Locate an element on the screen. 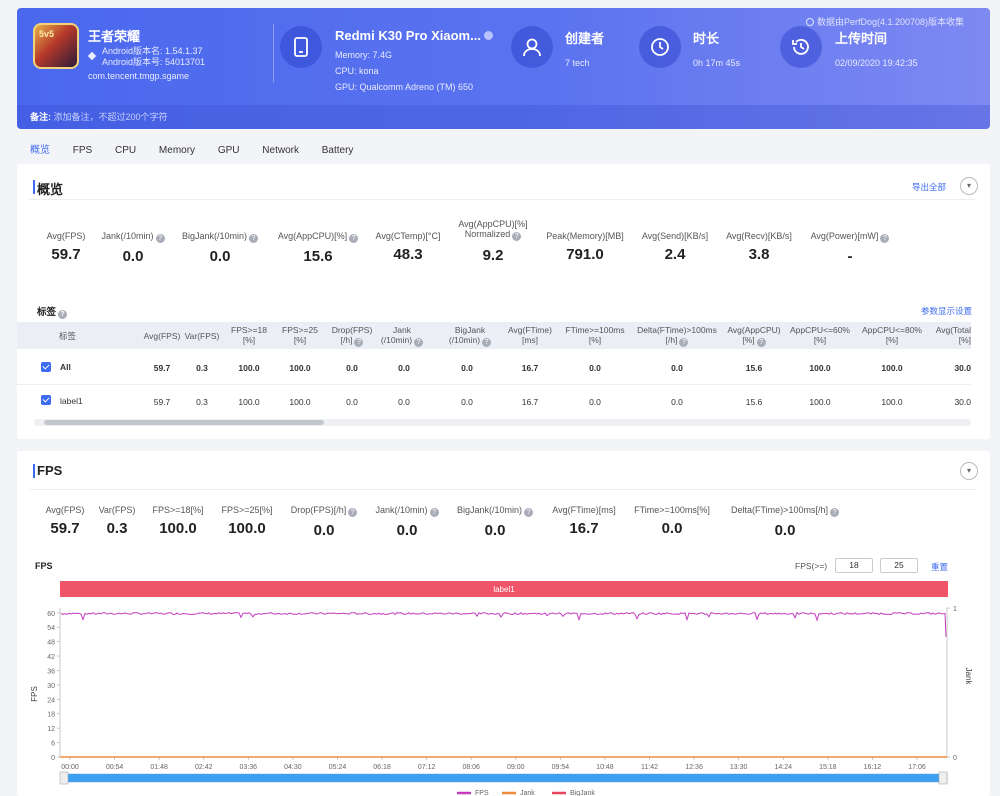  source-note: 数据由PerfDog(4.1.200708)版本收集 is located at coordinates (884, 21).